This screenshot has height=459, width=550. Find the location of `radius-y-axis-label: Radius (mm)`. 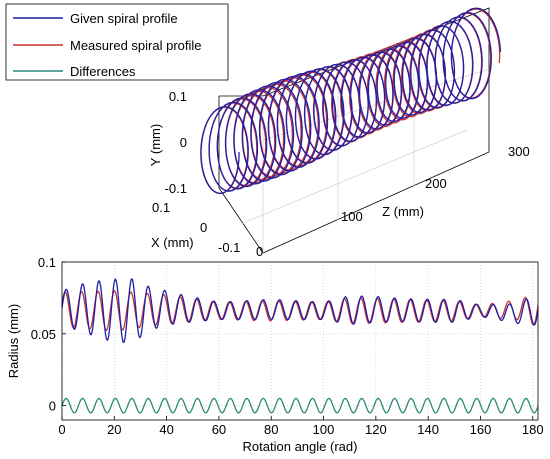

radius-y-axis-label: Radius (mm) is located at coordinates (13, 341).